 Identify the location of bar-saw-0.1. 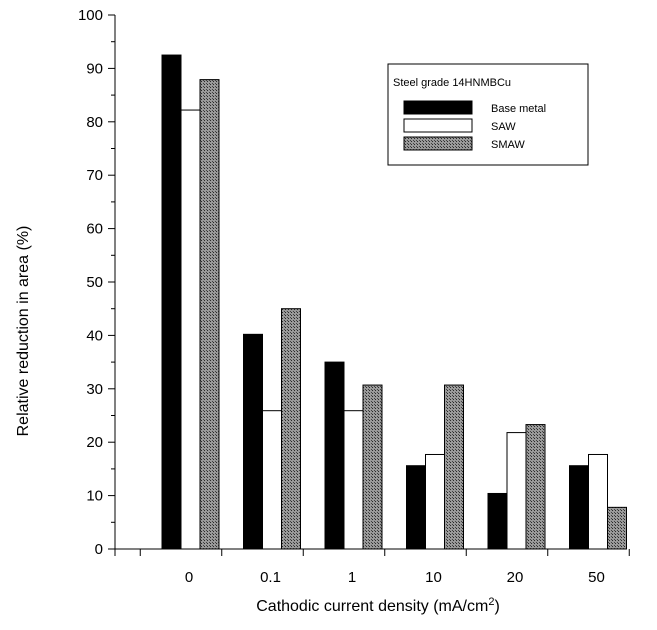
(272, 480).